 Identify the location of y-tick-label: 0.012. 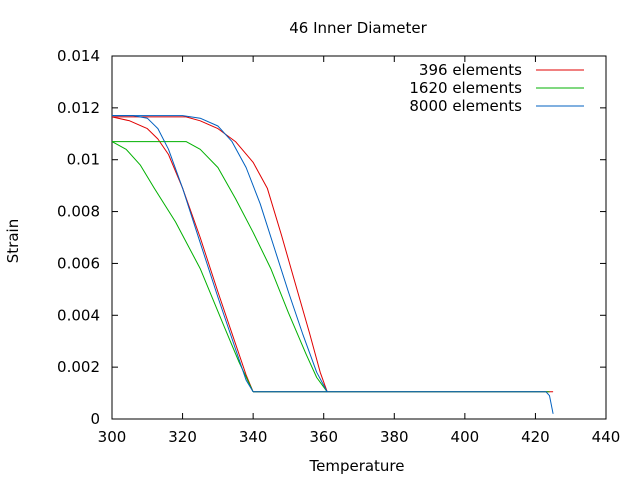
(78, 108).